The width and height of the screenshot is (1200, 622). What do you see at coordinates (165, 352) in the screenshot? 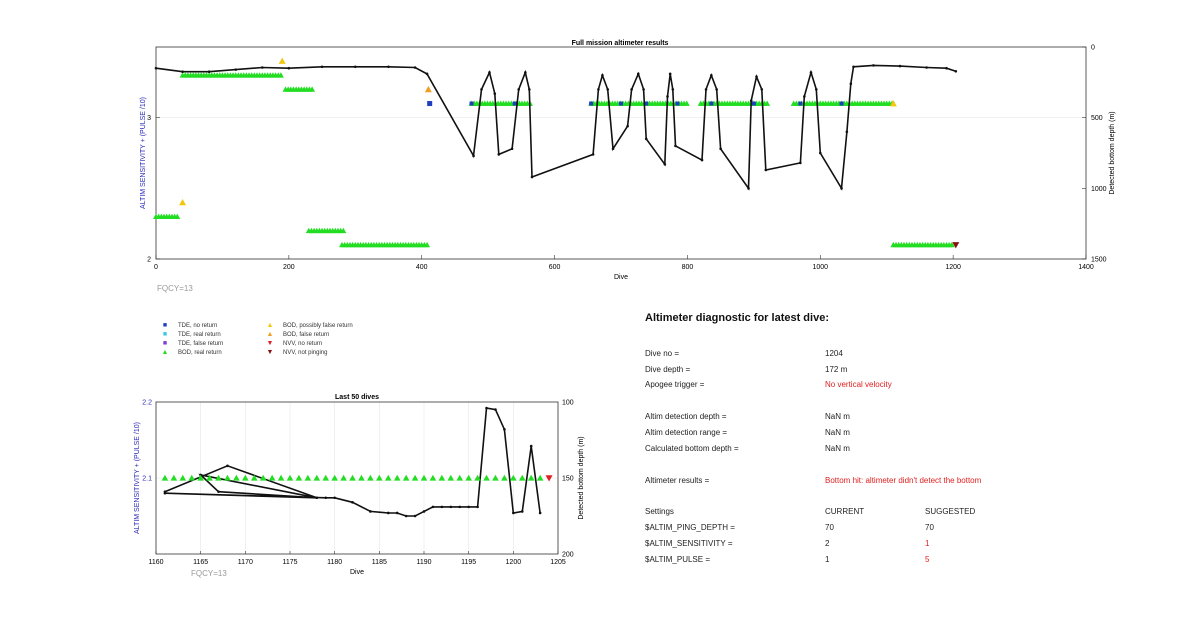
I see `triangle-up-icon: ▲` at bounding box center [165, 352].